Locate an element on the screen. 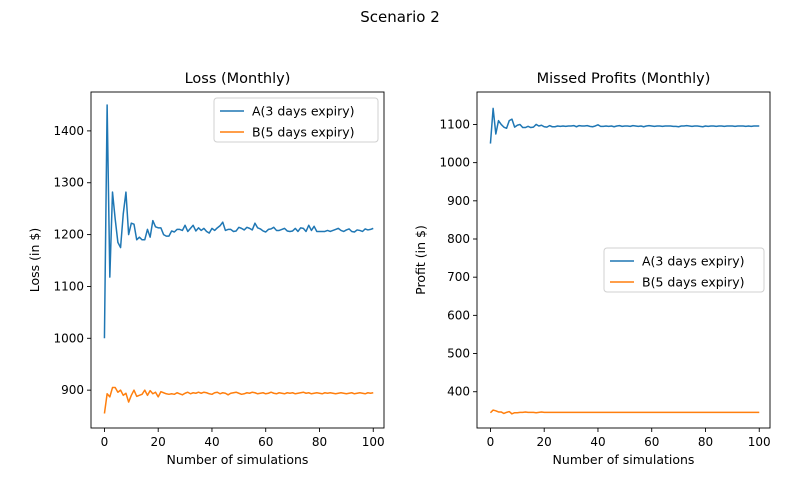 This screenshot has height=500, width=800. y-axis-label: Loss (in $) is located at coordinates (34, 260).